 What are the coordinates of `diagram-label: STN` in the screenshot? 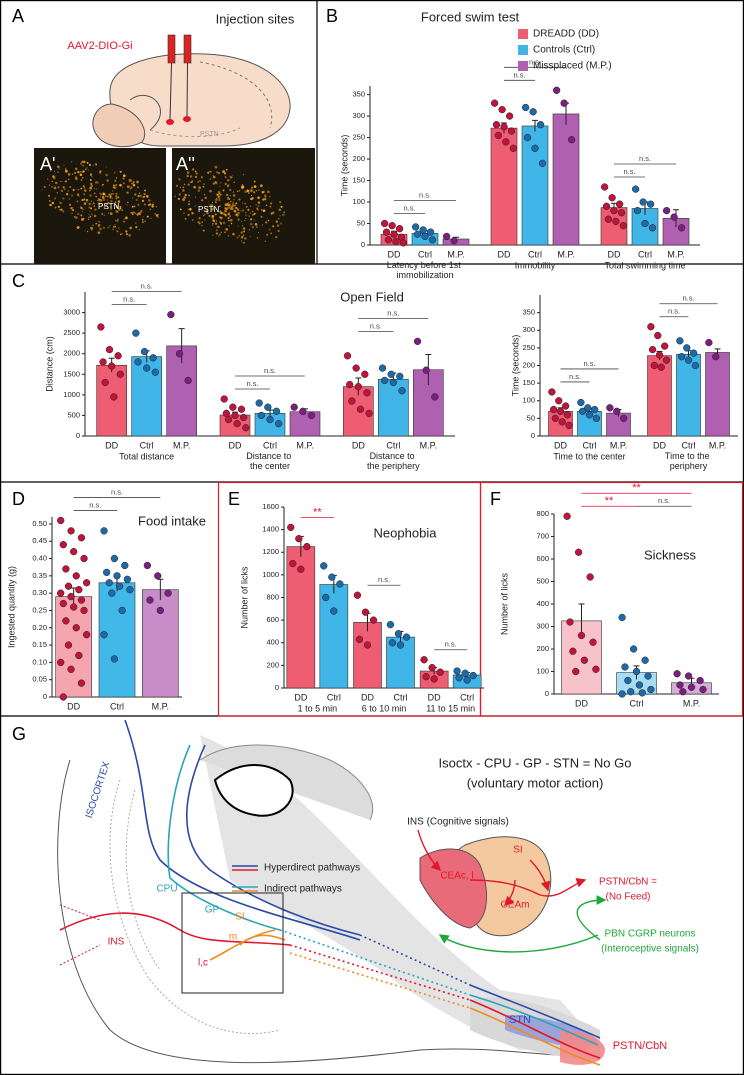 It's located at (520, 1020).